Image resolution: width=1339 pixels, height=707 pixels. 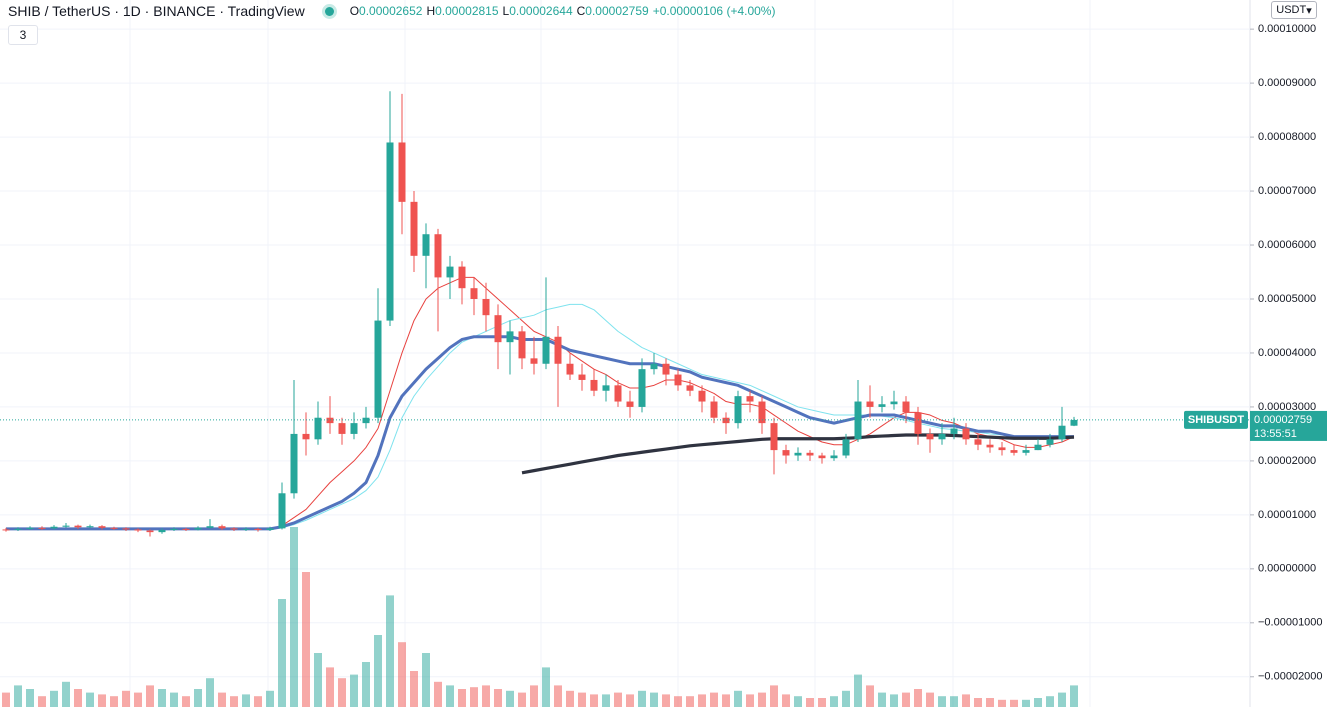 What do you see at coordinates (1287, 191) in the screenshot?
I see `y-tick-label: 0.00007000` at bounding box center [1287, 191].